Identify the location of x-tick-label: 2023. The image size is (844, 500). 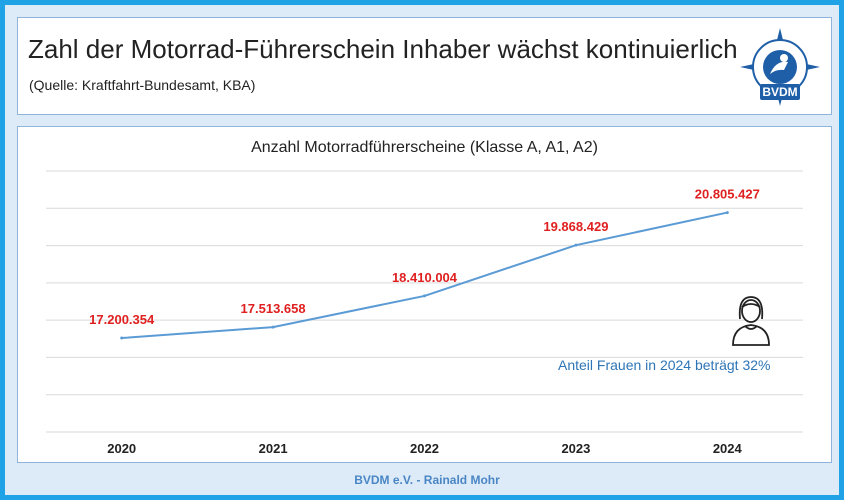
(575, 448).